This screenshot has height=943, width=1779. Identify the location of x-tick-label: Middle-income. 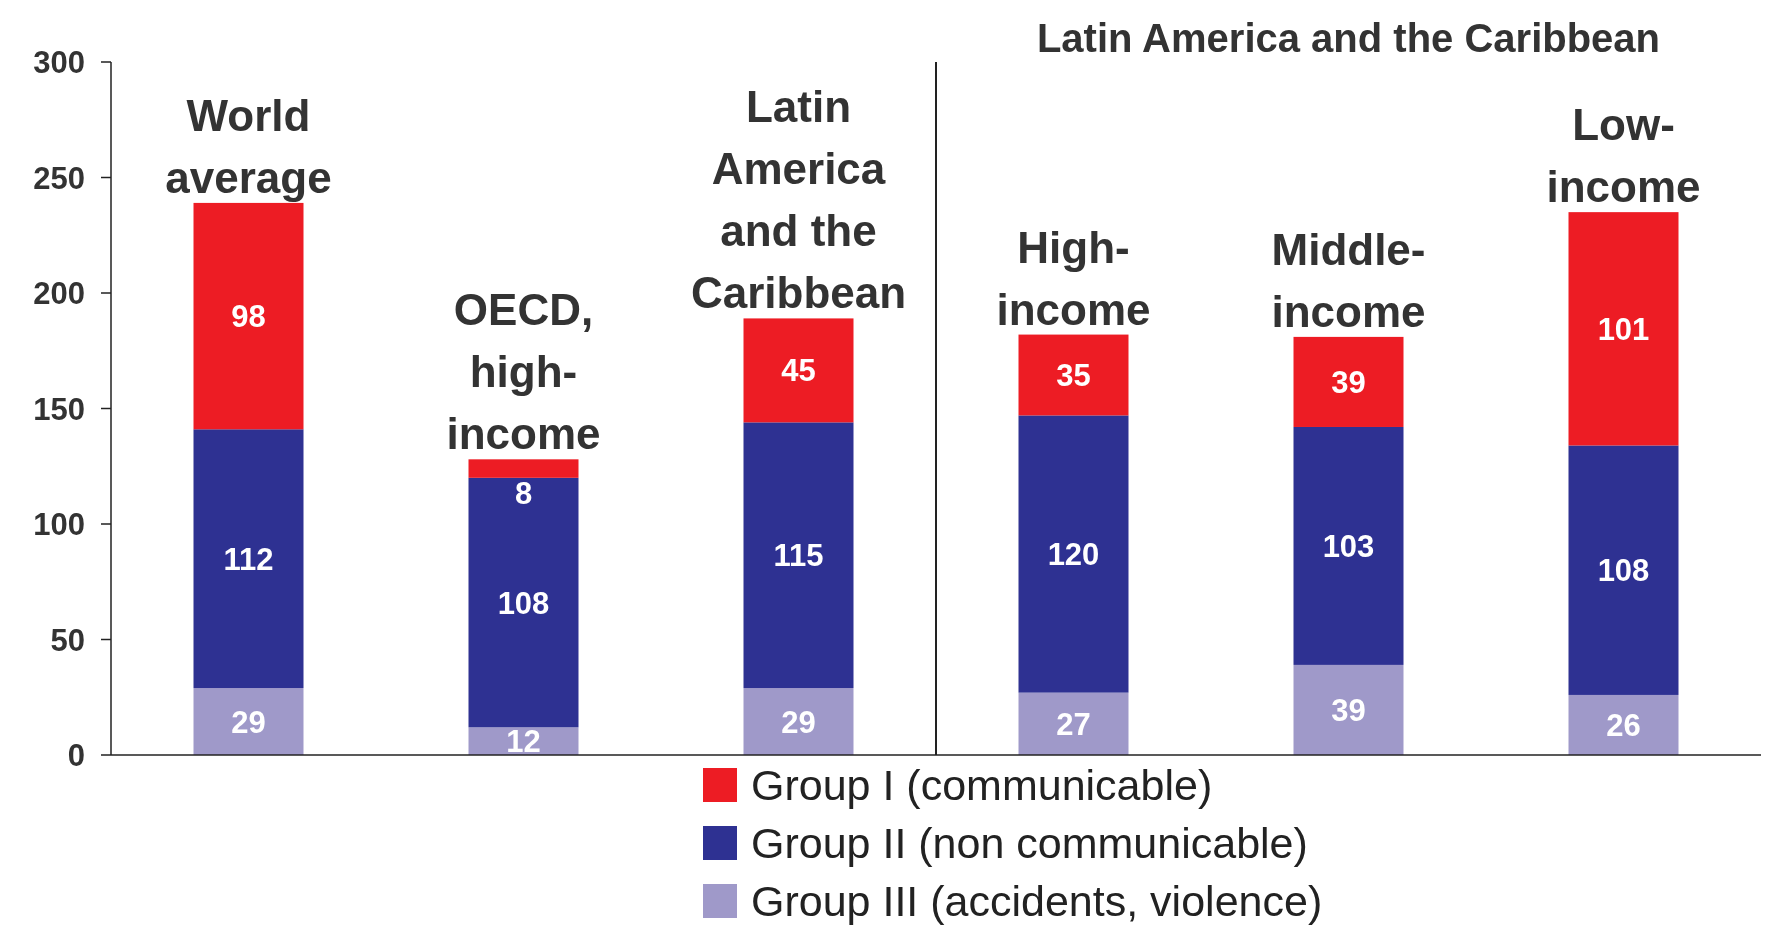
(1348, 280).